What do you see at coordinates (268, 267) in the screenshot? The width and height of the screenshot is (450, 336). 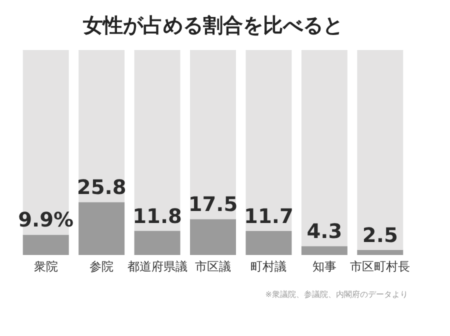 I see `x-tick-label: 町村議` at bounding box center [268, 267].